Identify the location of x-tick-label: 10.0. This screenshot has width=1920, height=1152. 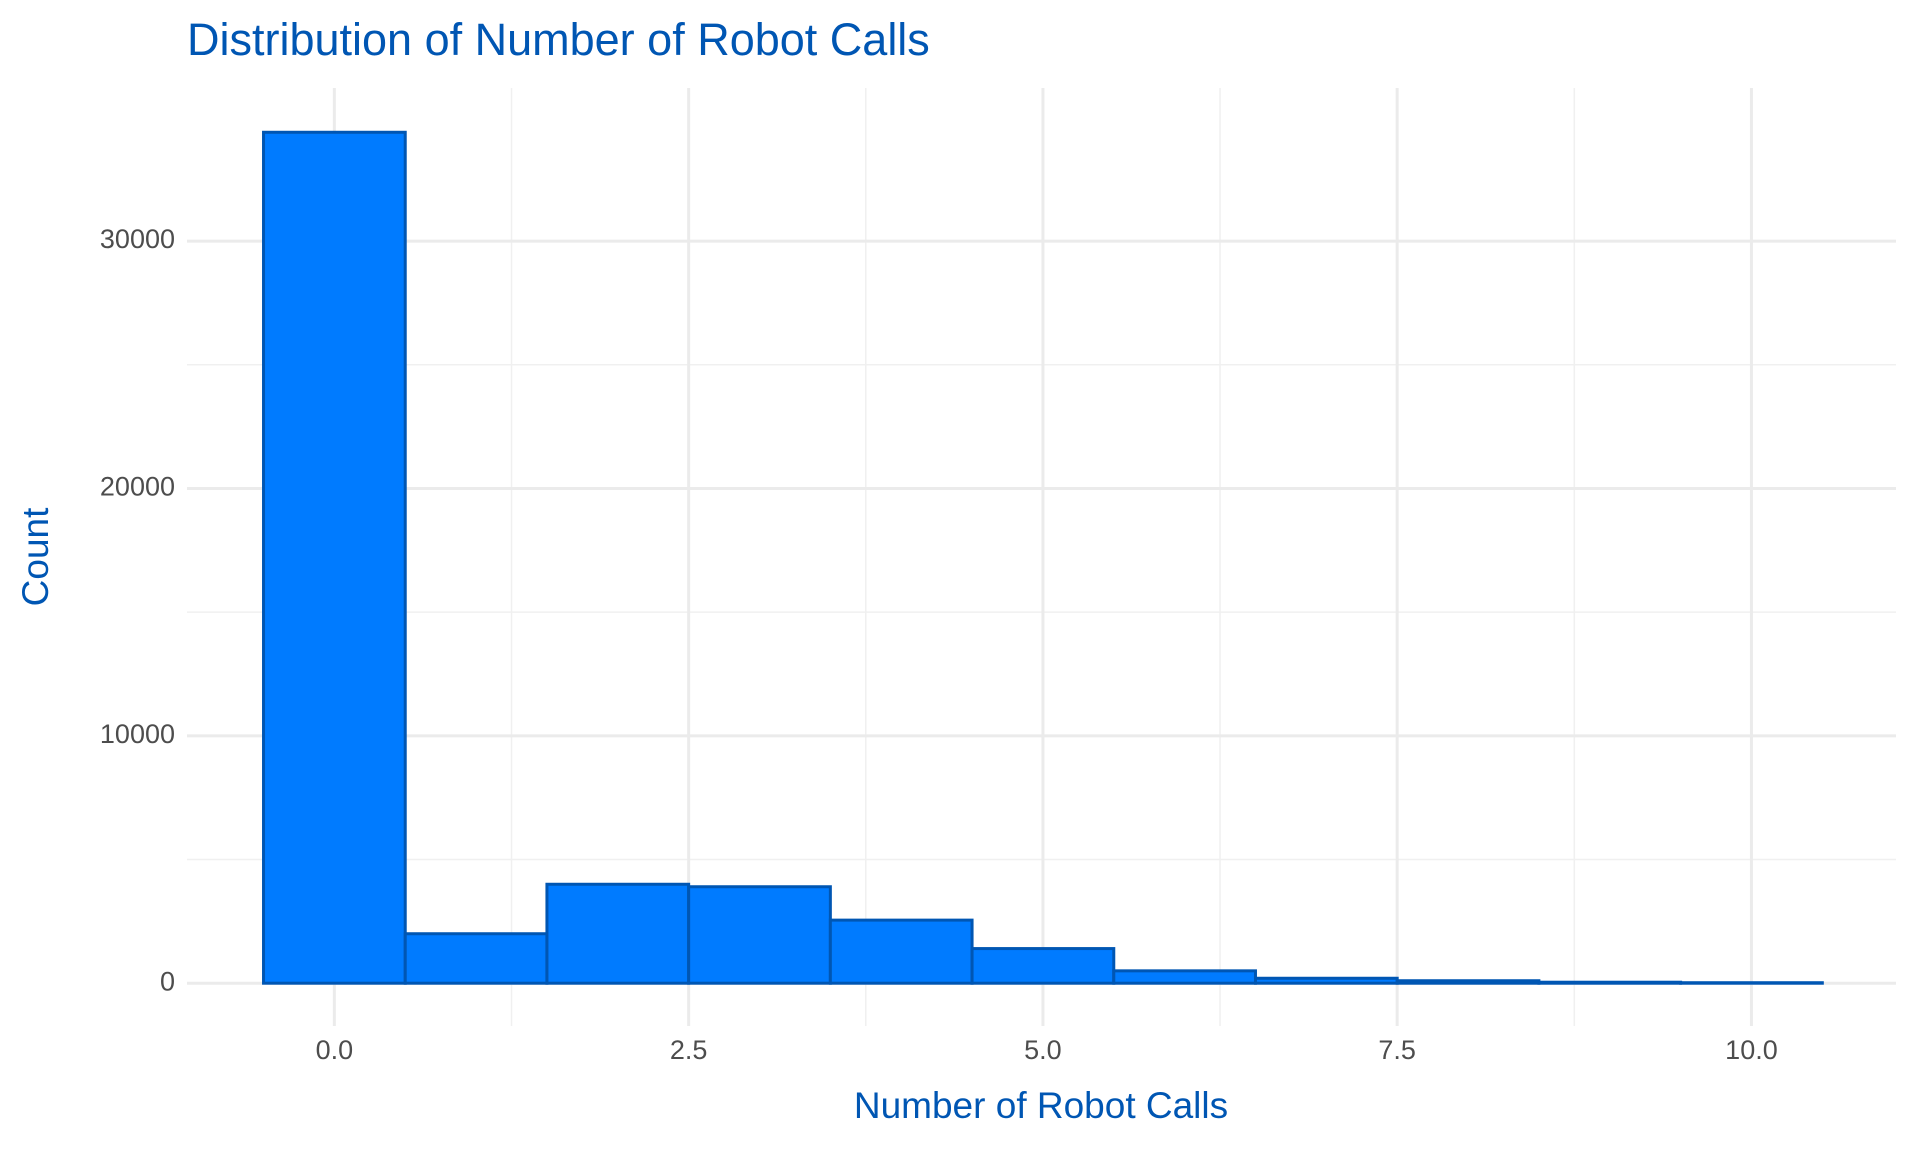
(1751, 1050).